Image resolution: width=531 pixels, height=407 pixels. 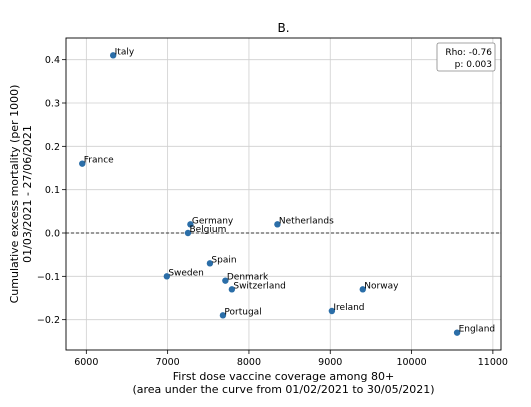 What do you see at coordinates (291, 359) in the screenshot?
I see `x-axis-ticks: 6000 7000 8000 9000 10000 11000` at bounding box center [291, 359].